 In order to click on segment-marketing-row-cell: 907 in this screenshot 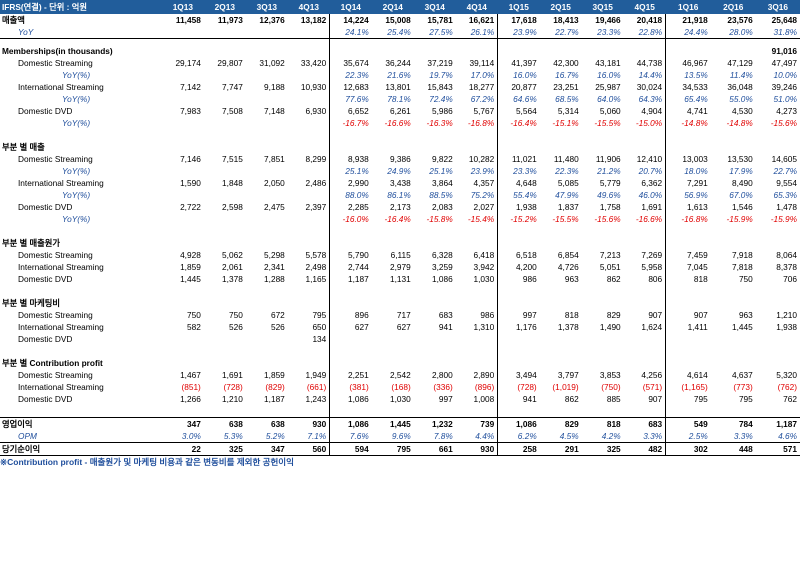, I will do `click(688, 315)`.